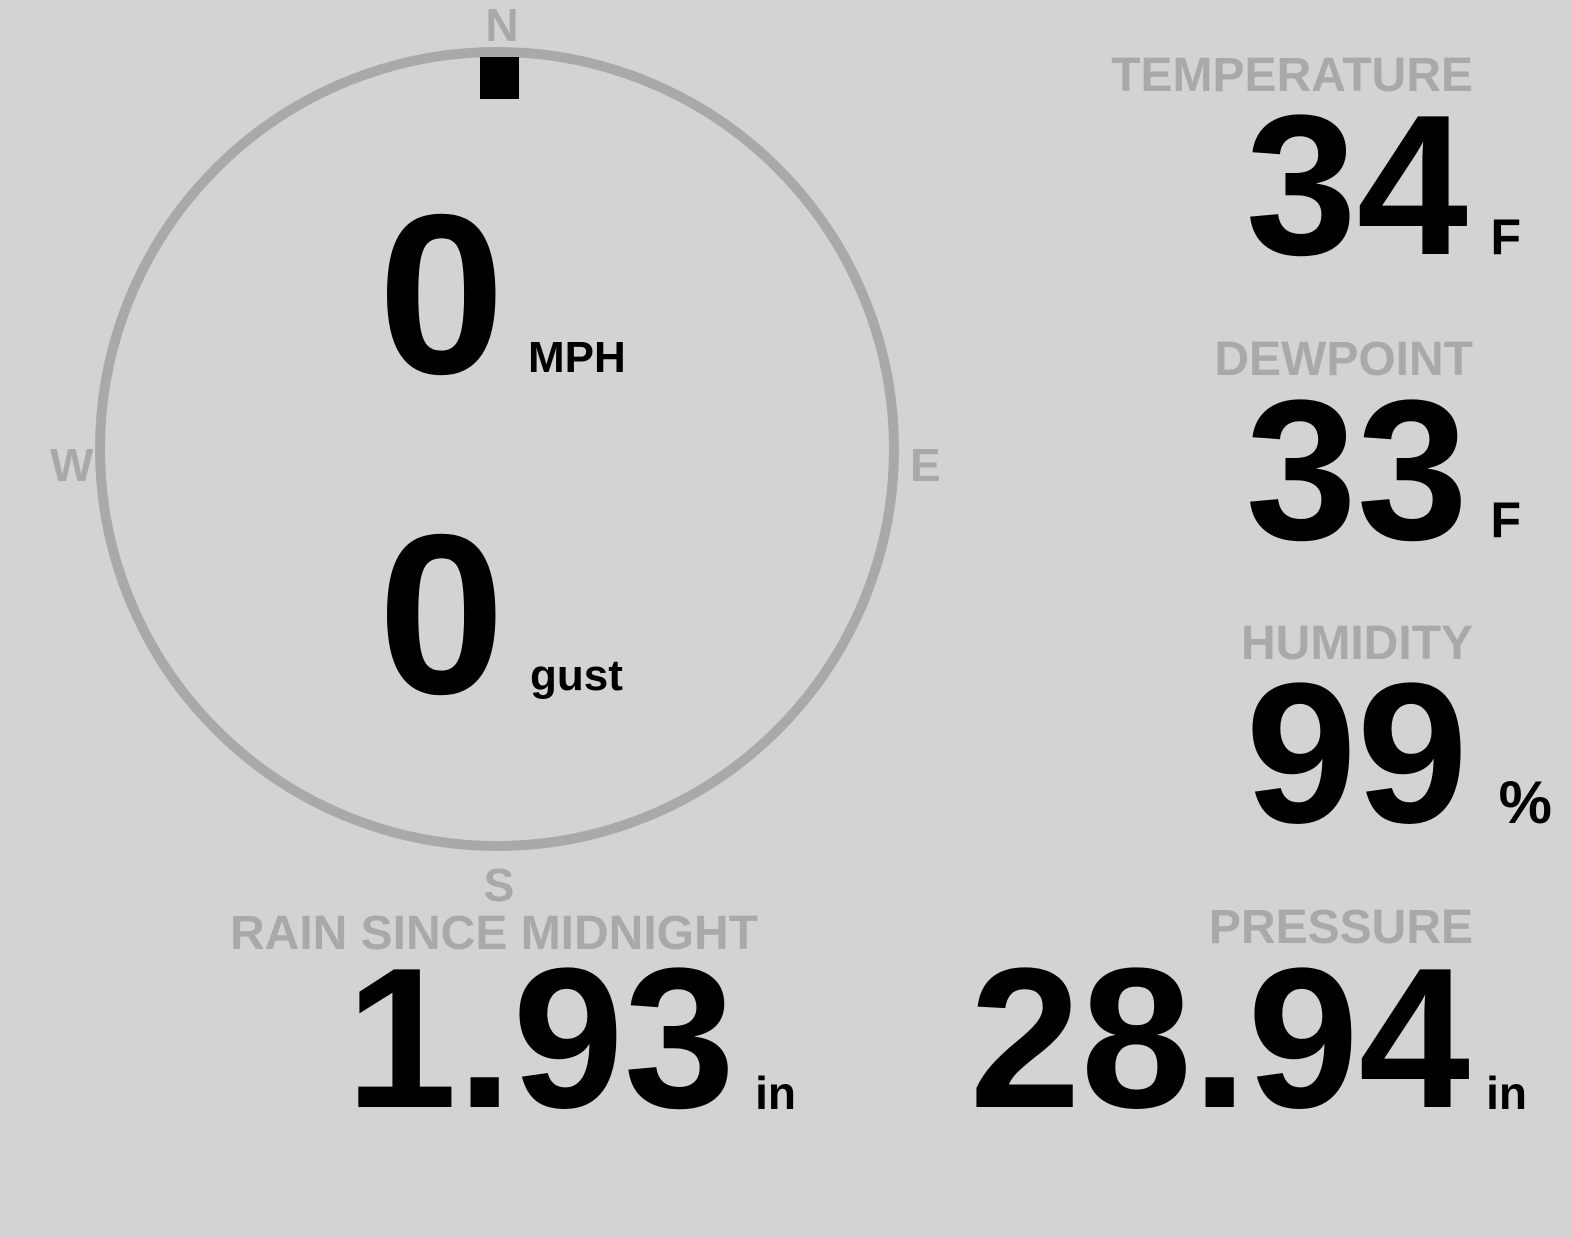 Image resolution: width=1571 pixels, height=1237 pixels. Describe the element at coordinates (540, 1038) in the screenshot. I see `rain-value: 1.93` at that location.